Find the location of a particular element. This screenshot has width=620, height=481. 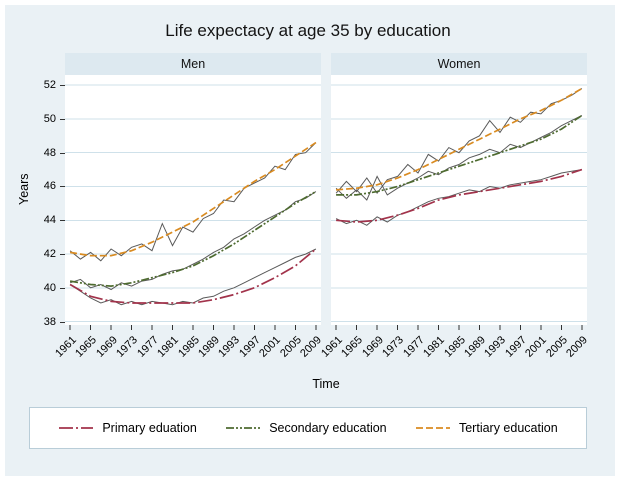

x-axis-label: Time is located at coordinates (326, 384).